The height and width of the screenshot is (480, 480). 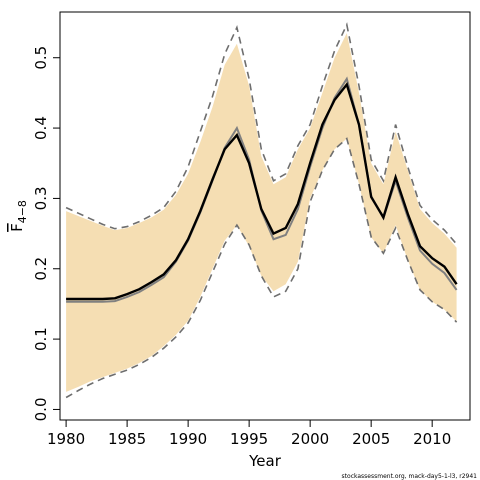 I want to click on y-axis-title: F4−8, so click(x=18, y=216).